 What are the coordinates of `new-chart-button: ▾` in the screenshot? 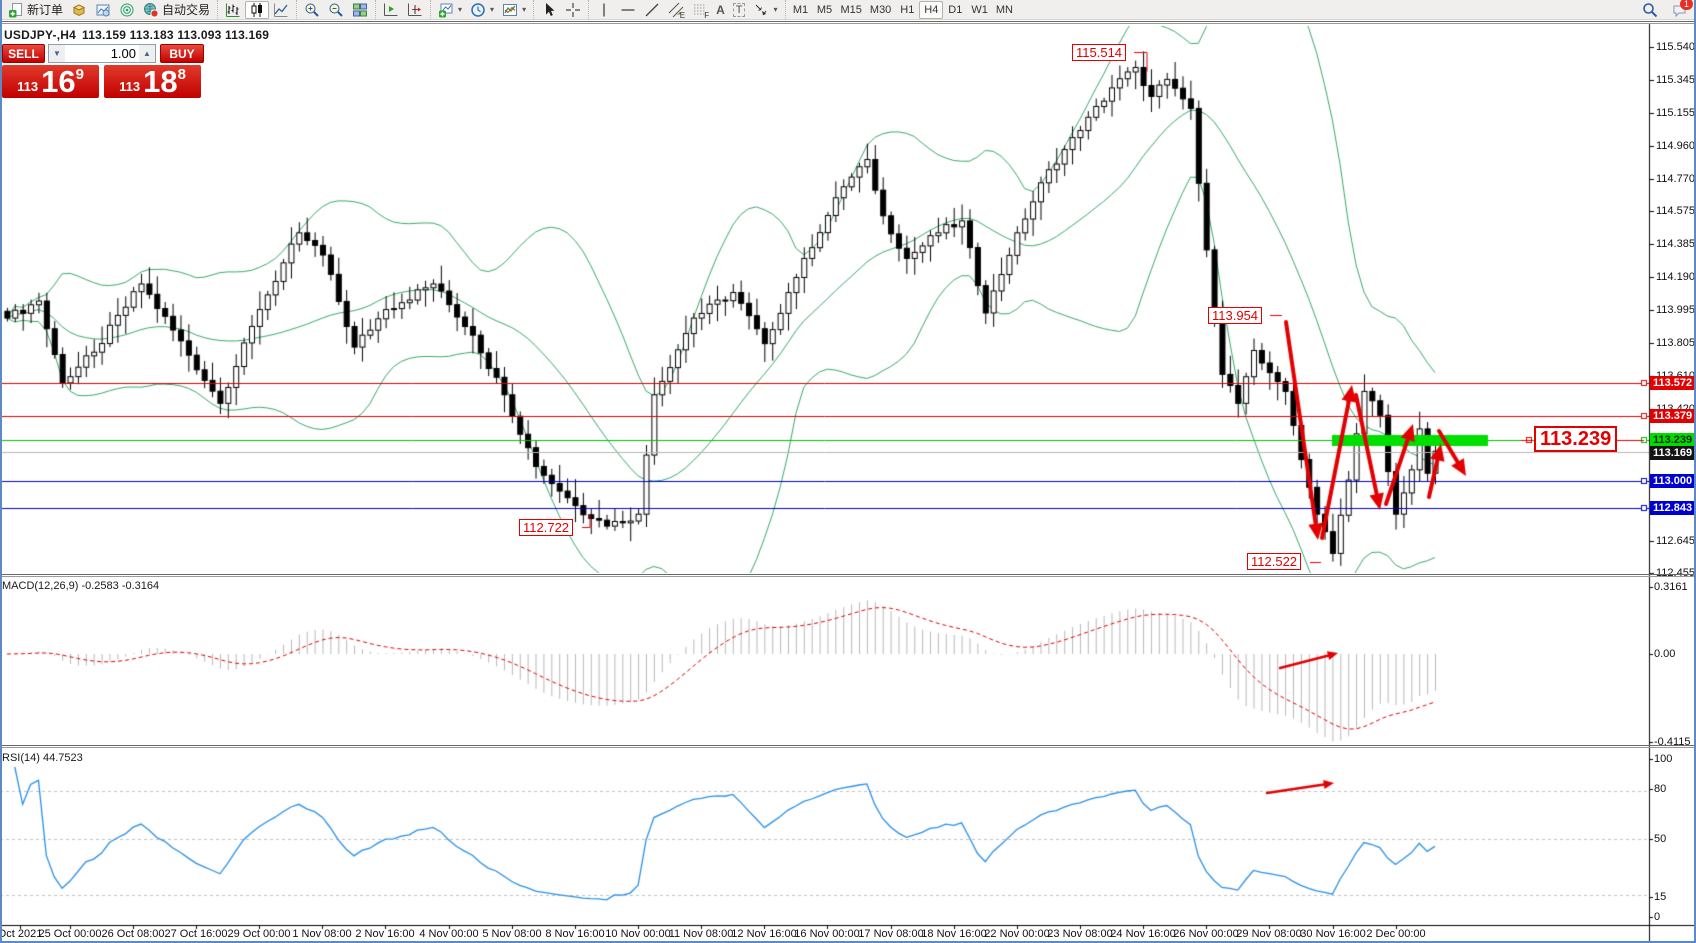 It's located at (450, 10).